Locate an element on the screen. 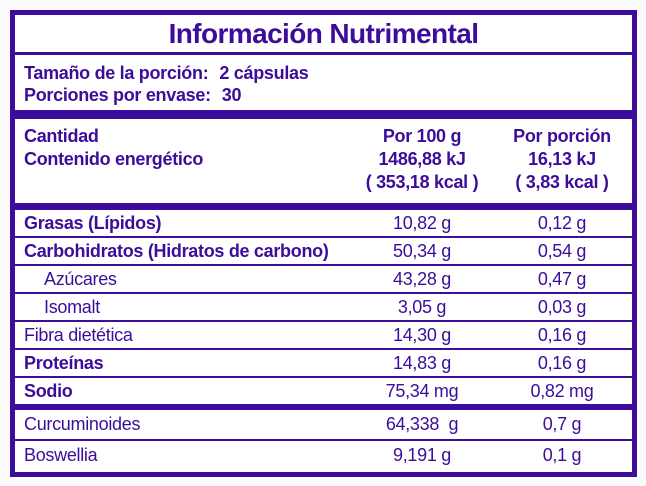 The width and height of the screenshot is (646, 486). row-value-per100: 75,34 mg is located at coordinates (422, 390).